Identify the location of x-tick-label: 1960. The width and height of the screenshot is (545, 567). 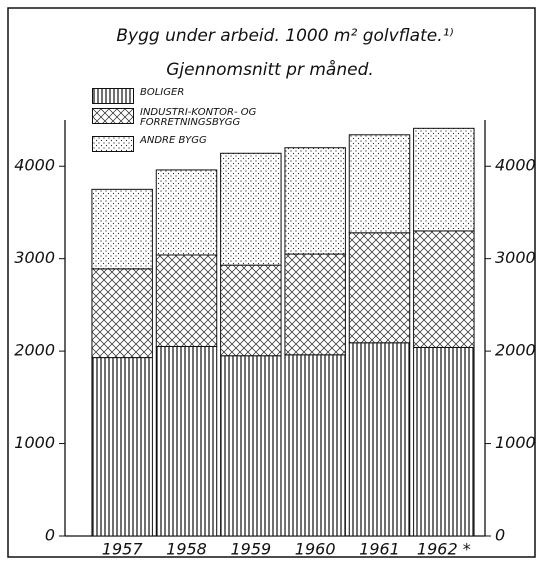
(315, 549).